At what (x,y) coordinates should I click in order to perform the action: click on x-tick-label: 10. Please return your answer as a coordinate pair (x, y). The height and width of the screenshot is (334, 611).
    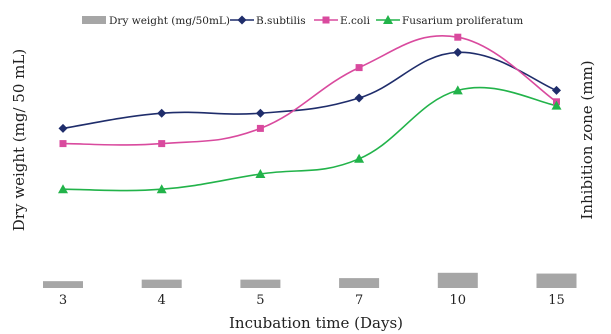
    Looking at the image, I should click on (458, 300).